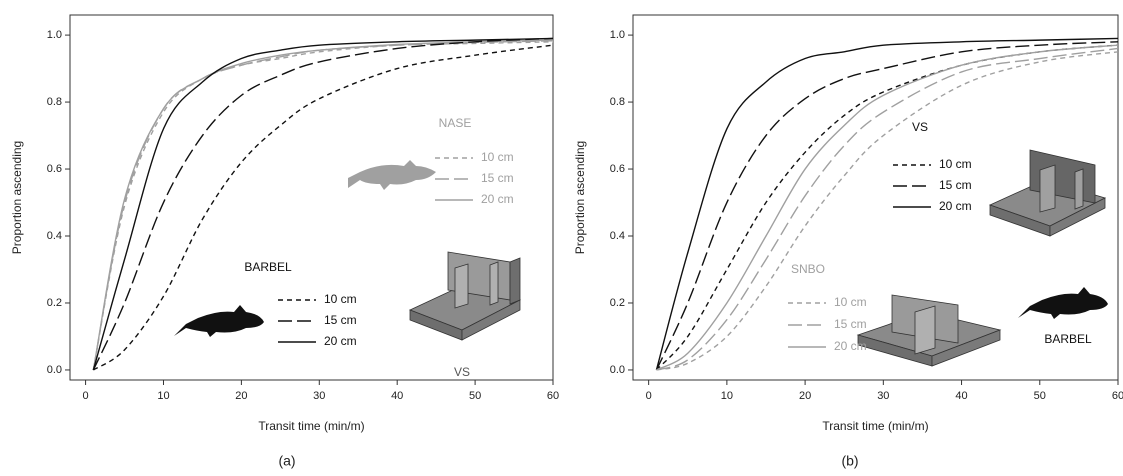 Image resolution: width=1123 pixels, height=476 pixels. What do you see at coordinates (455, 123) in the screenshot?
I see `annotation: NASE` at bounding box center [455, 123].